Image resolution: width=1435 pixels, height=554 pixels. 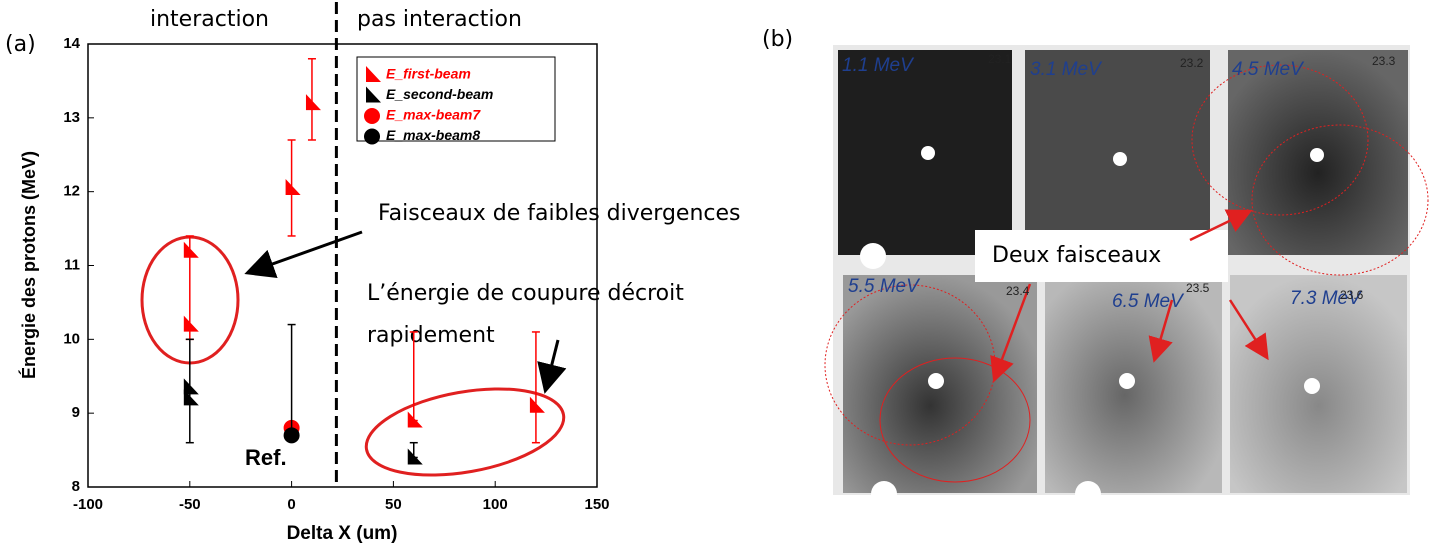 What do you see at coordinates (777, 39) in the screenshot?
I see `panel-label: (b)` at bounding box center [777, 39].